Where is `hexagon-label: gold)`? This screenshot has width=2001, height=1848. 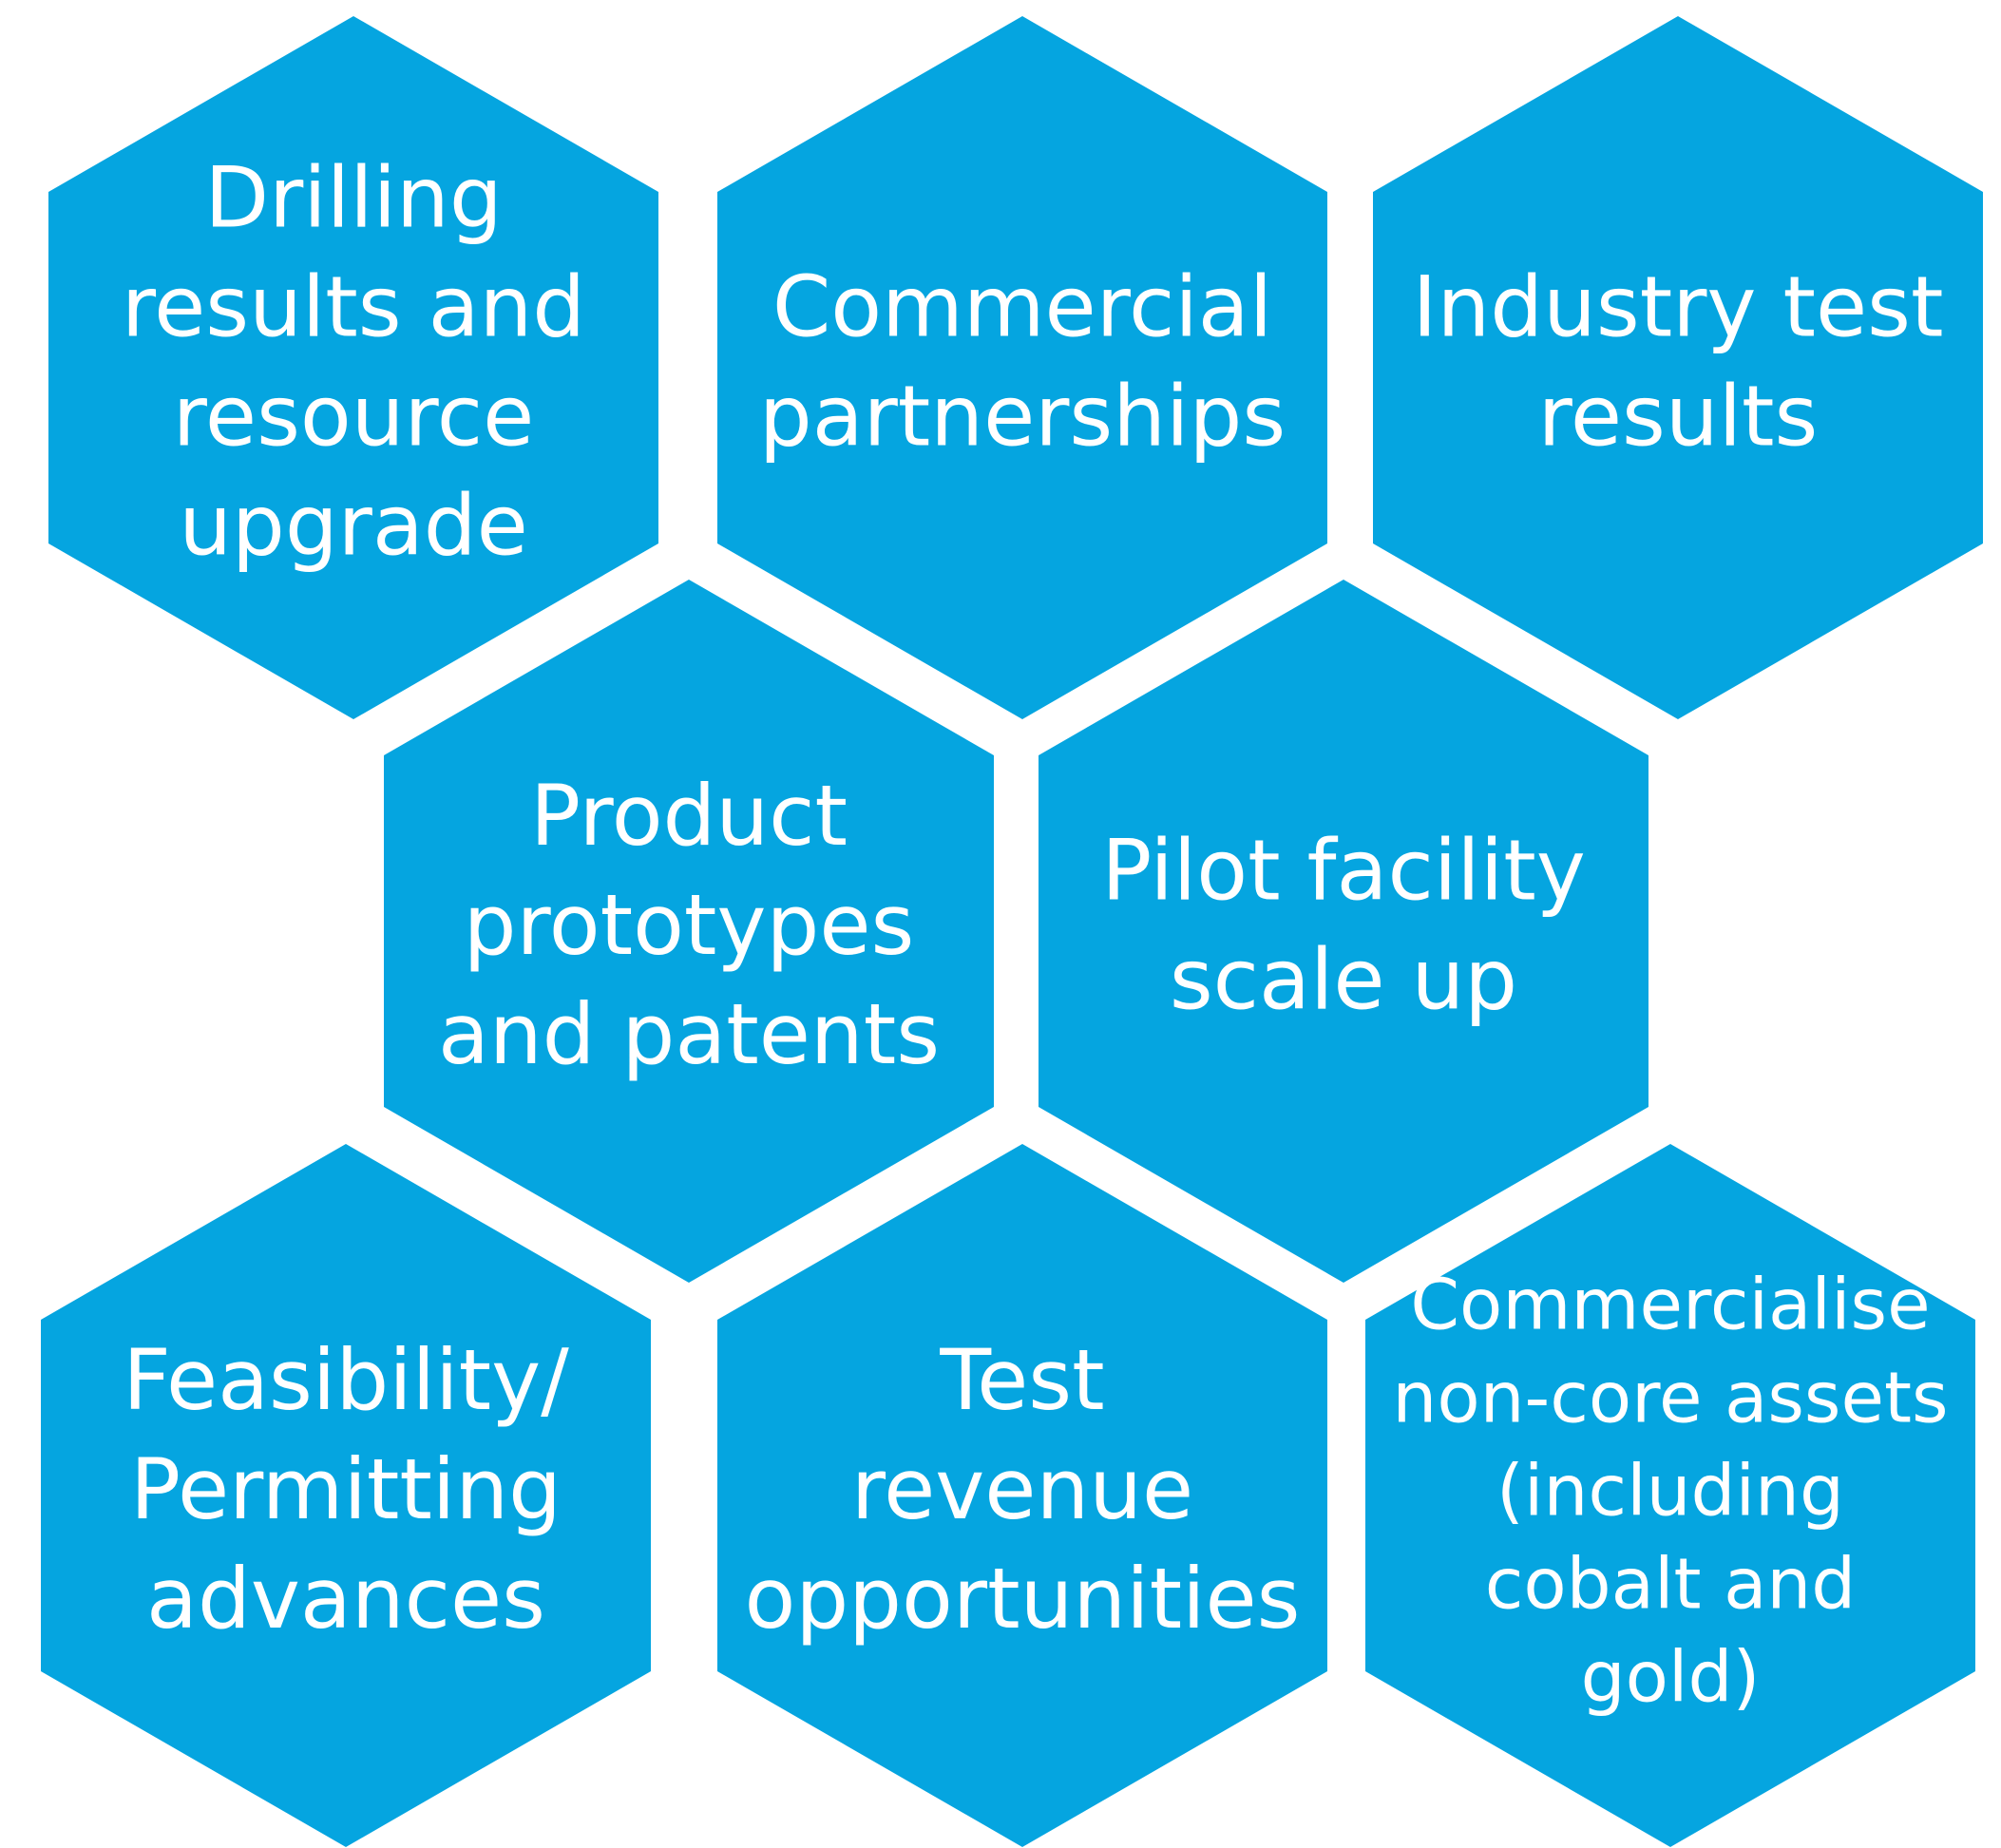
hexagon-label: gold) is located at coordinates (1671, 1678).